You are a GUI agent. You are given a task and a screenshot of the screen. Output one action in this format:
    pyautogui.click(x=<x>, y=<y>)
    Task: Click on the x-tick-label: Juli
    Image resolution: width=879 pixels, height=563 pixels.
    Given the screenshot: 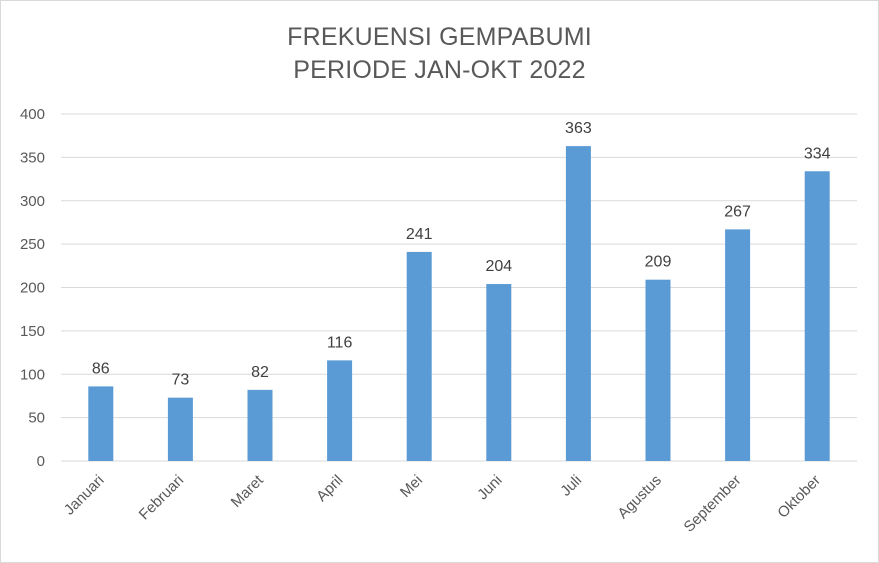 What is the action you would take?
    pyautogui.click(x=571, y=486)
    